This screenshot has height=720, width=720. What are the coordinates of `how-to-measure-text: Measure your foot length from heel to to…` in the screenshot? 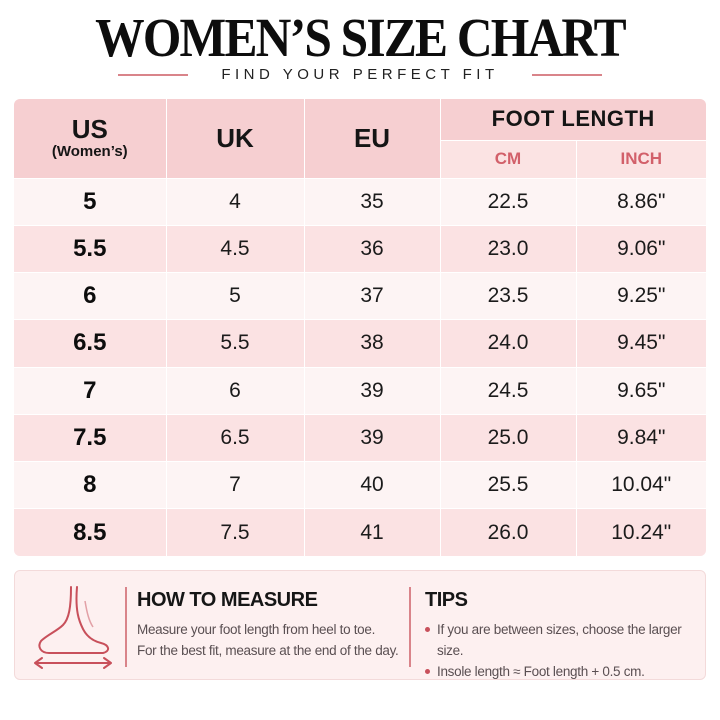 It's located at (272, 640).